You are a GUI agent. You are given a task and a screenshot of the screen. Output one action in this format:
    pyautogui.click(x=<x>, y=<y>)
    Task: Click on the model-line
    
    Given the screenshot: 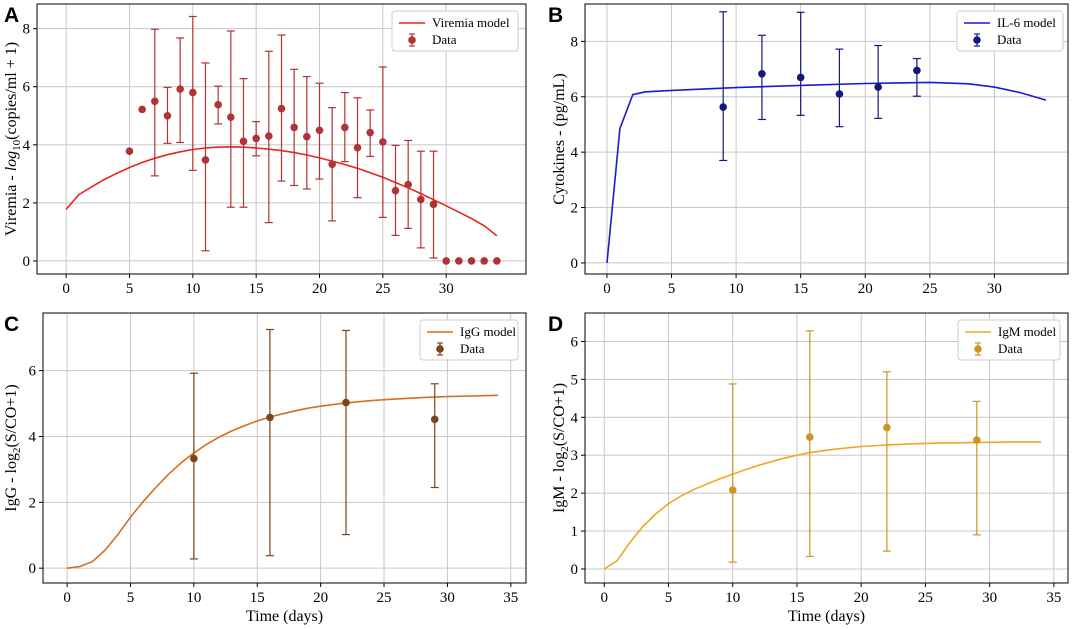 What is the action you would take?
    pyautogui.click(x=822, y=505)
    